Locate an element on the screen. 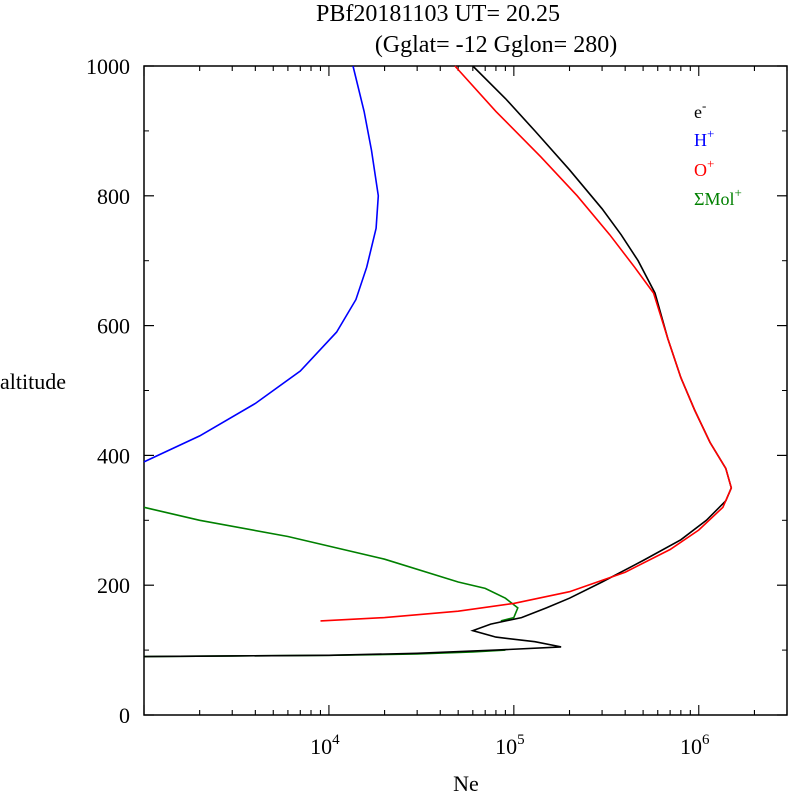 This screenshot has height=795, width=792. legend-label: e is located at coordinates (698, 112).